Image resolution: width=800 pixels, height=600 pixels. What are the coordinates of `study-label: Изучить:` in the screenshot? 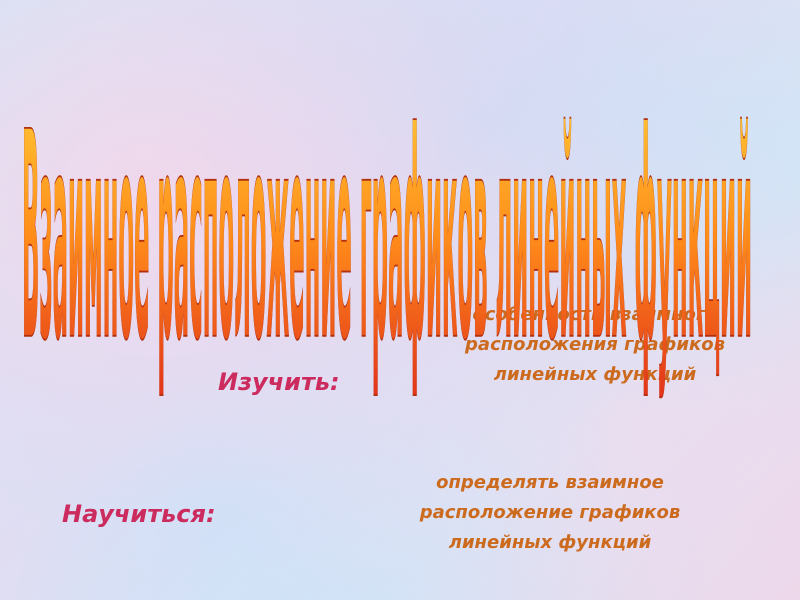 It's located at (279, 382).